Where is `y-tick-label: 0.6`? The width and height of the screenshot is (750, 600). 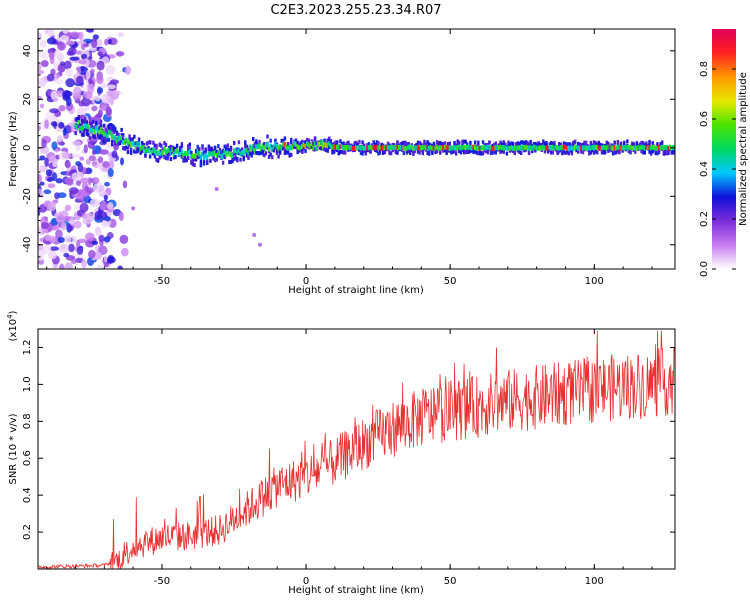
y-tick-label: 0.6 is located at coordinates (27, 458).